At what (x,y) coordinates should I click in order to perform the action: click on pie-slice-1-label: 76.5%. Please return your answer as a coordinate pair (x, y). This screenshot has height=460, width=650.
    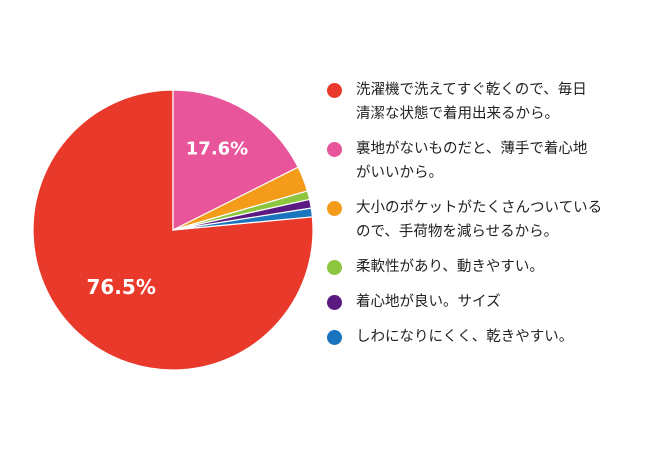
    Looking at the image, I should click on (120, 287).